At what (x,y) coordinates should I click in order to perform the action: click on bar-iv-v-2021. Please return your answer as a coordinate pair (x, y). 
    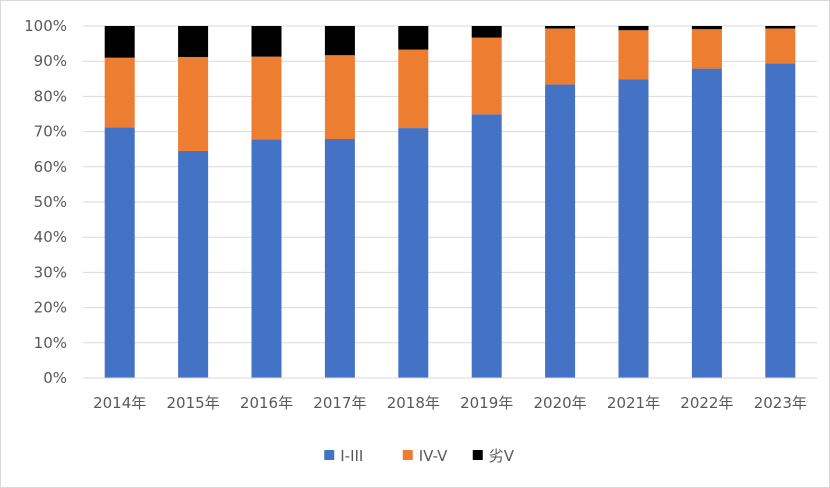
    Looking at the image, I should click on (633, 55).